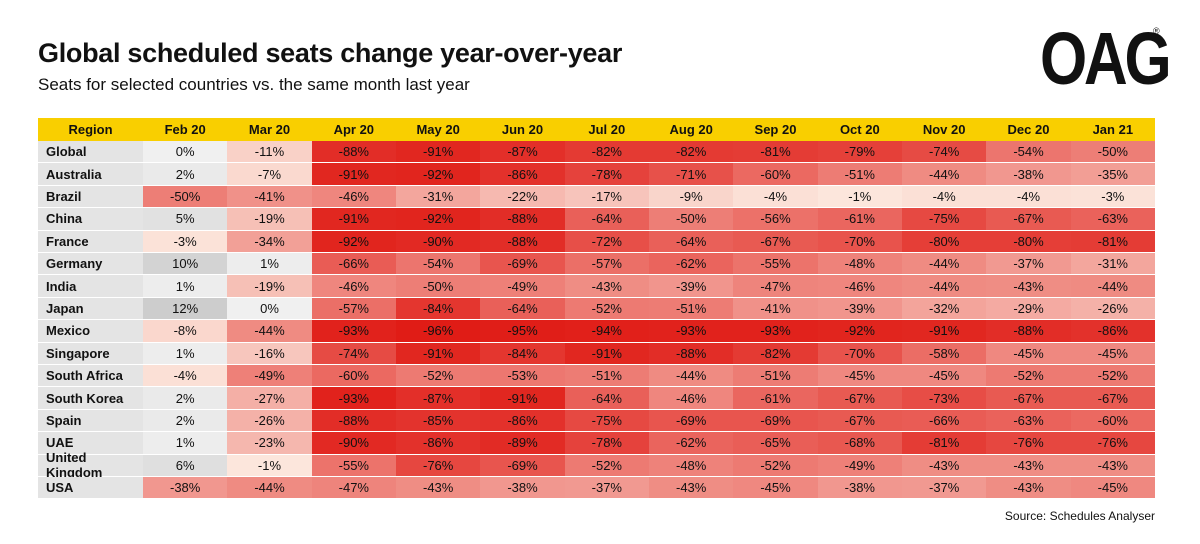 The width and height of the screenshot is (1200, 544). Describe the element at coordinates (606, 174) in the screenshot. I see `cell: -78%` at that location.